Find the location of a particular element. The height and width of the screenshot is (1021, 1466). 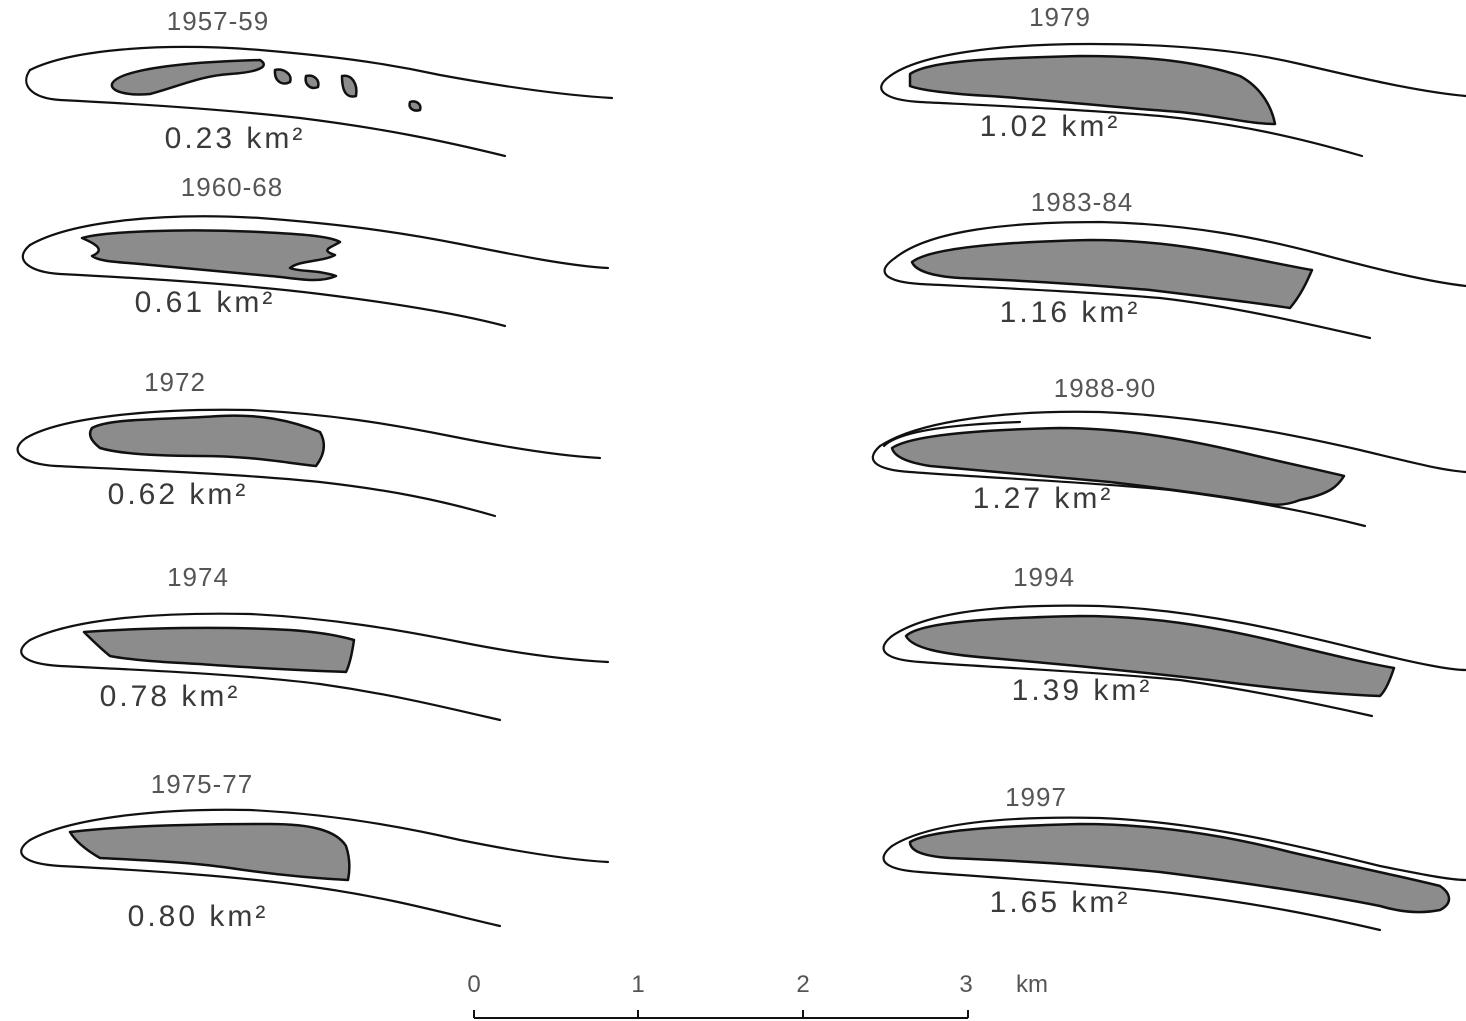

panel-area-label: 0.62 km² is located at coordinates (178, 494).